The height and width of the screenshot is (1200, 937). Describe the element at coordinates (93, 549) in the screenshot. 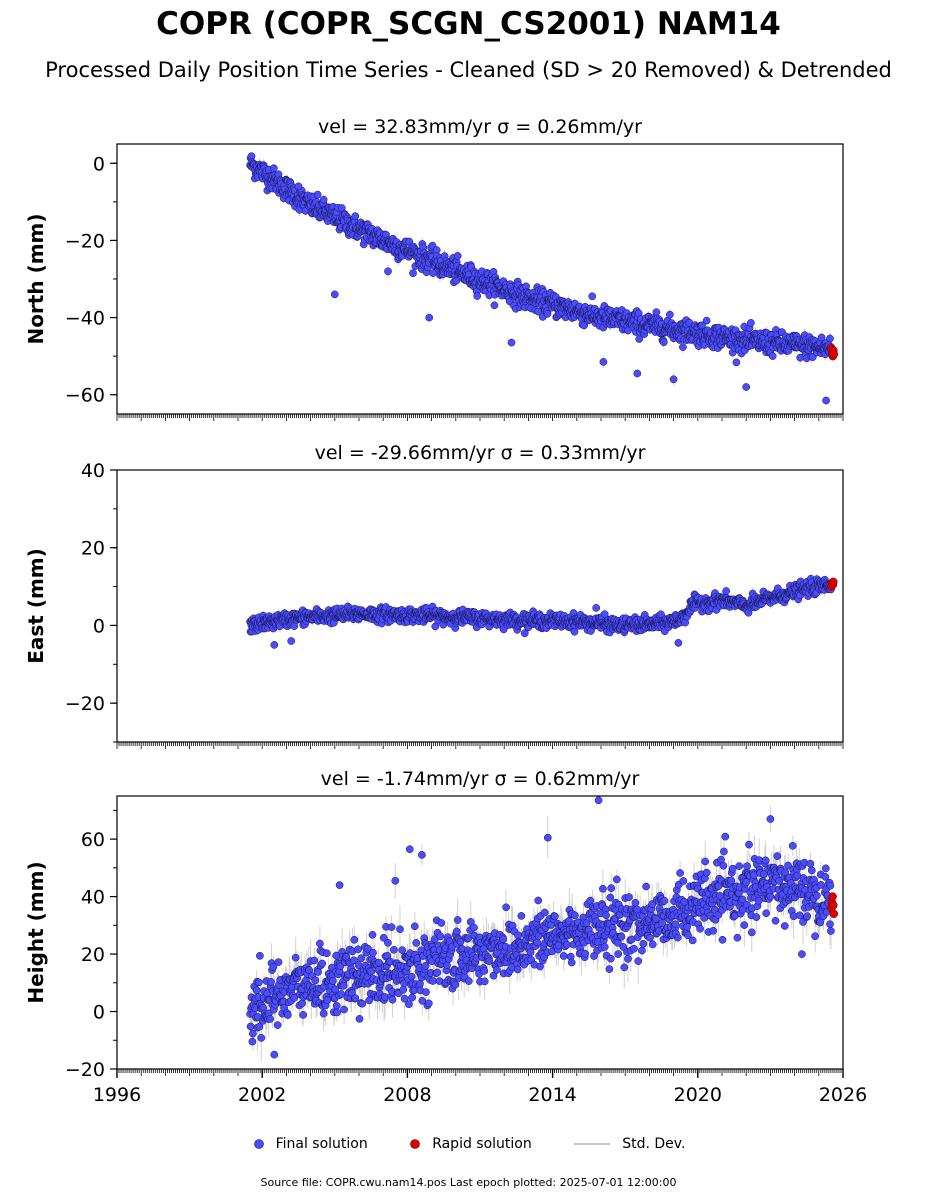

I see `y-tick-label: 20` at that location.